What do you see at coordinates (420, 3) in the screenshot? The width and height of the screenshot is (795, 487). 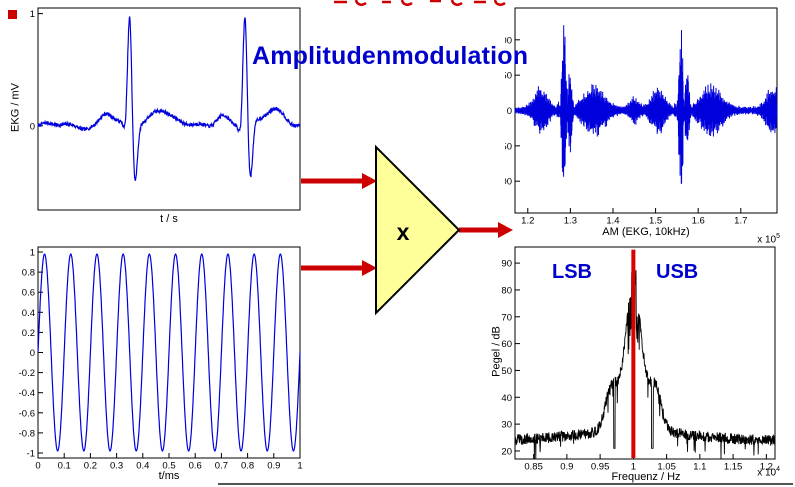 I see `clipped-heading-remnant` at bounding box center [420, 3].